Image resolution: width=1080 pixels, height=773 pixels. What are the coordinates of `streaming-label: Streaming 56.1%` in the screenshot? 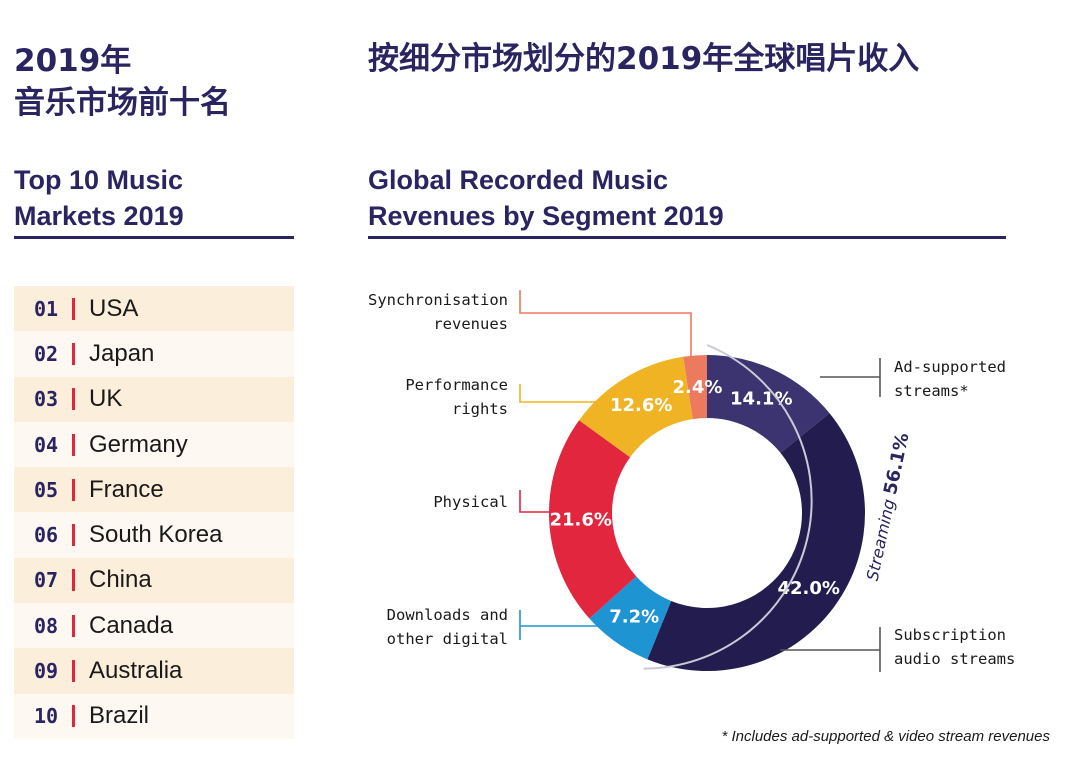 It's located at (888, 507).